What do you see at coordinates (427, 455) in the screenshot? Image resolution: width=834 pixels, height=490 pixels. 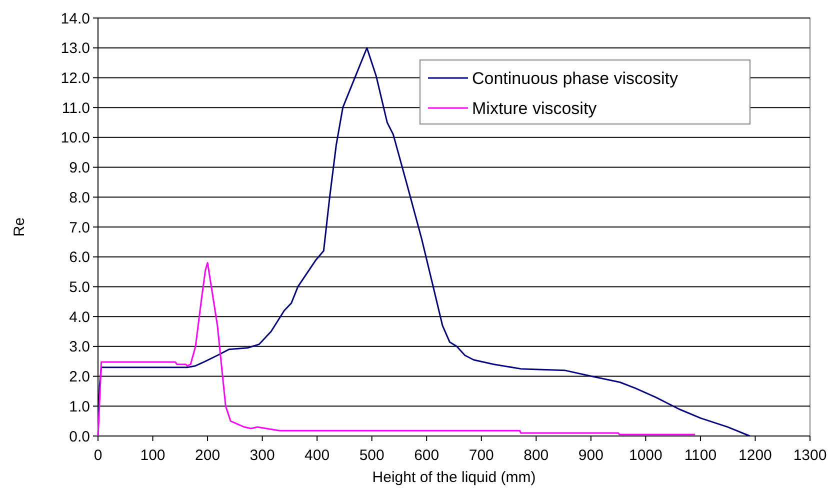 I see `x-tick-label: 600` at bounding box center [427, 455].